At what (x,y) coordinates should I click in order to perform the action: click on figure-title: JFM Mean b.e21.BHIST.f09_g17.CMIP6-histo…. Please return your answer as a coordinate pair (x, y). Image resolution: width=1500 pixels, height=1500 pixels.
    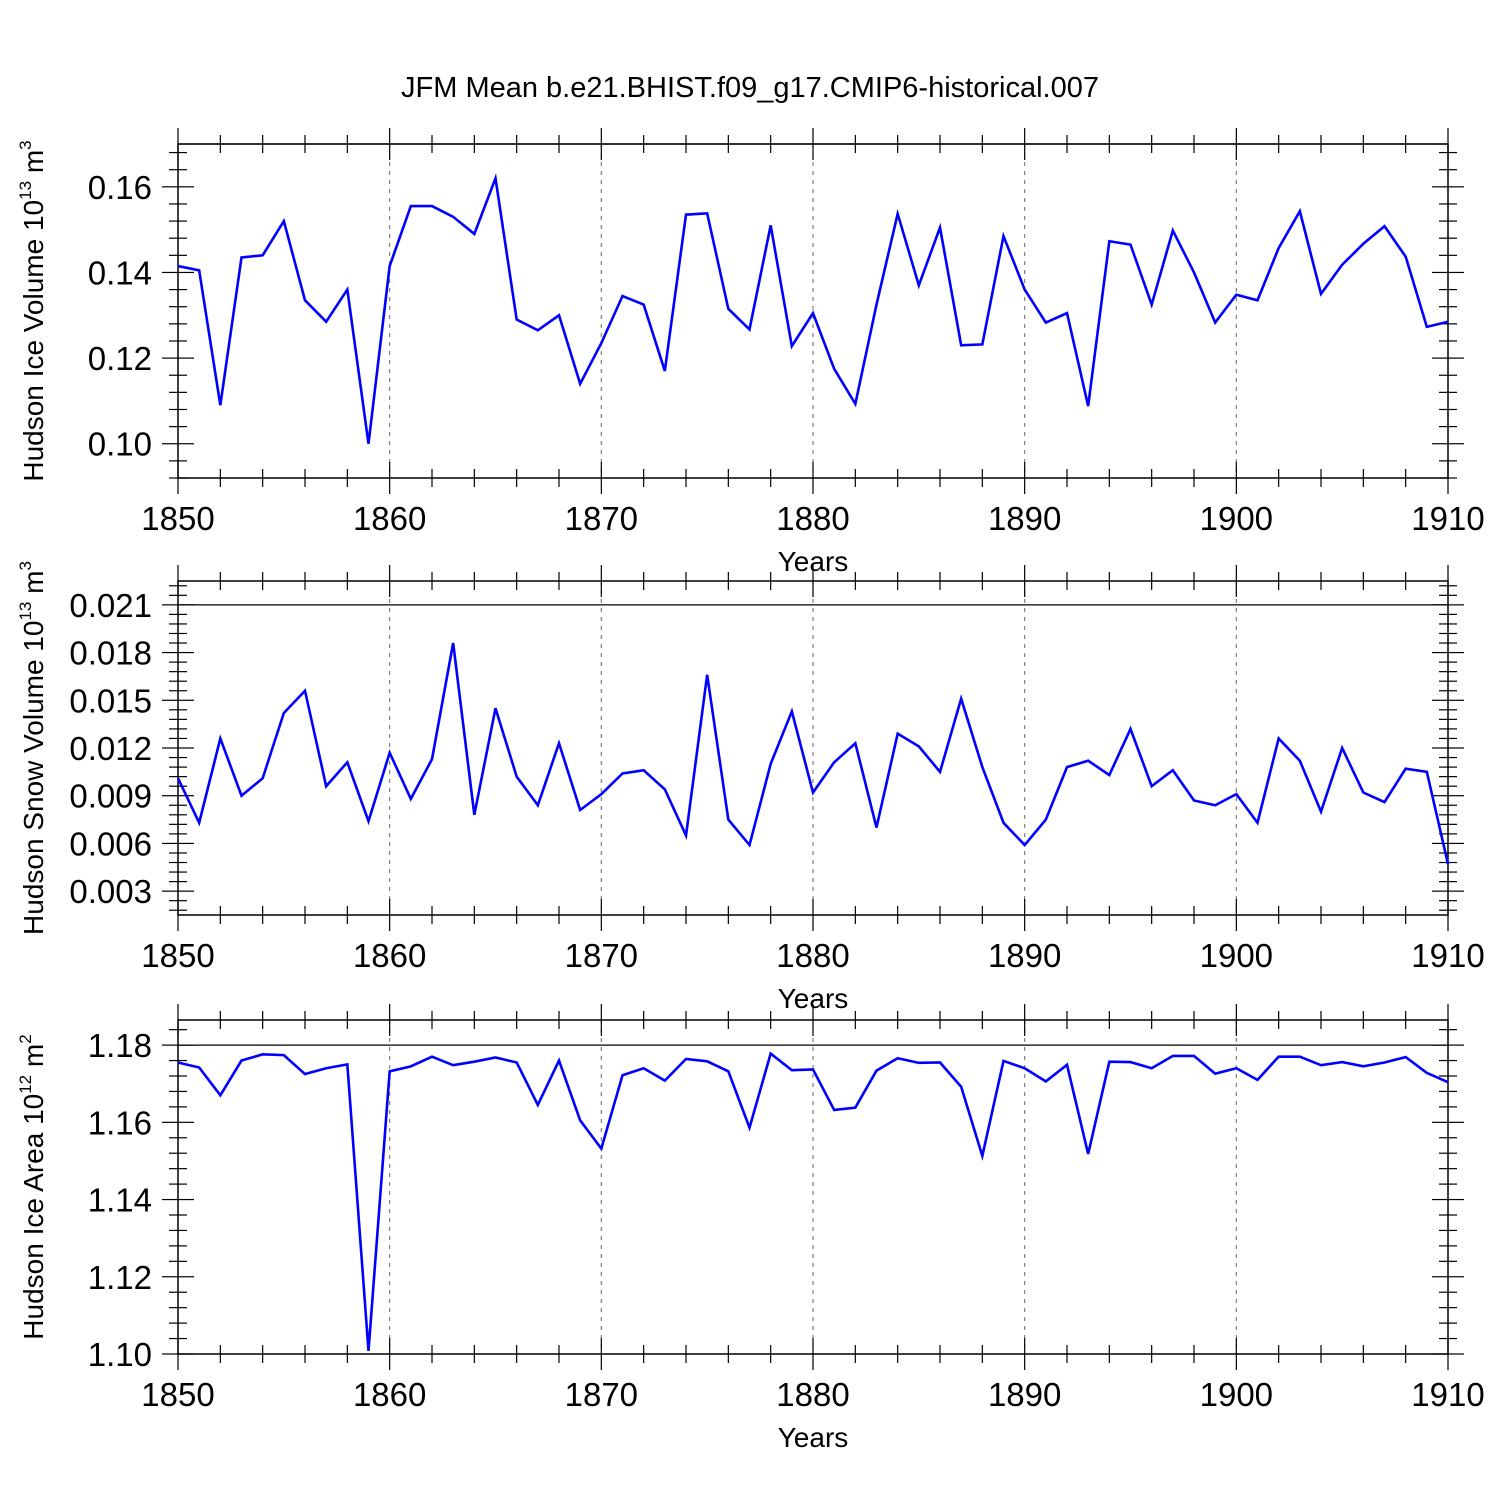
    Looking at the image, I should click on (750, 88).